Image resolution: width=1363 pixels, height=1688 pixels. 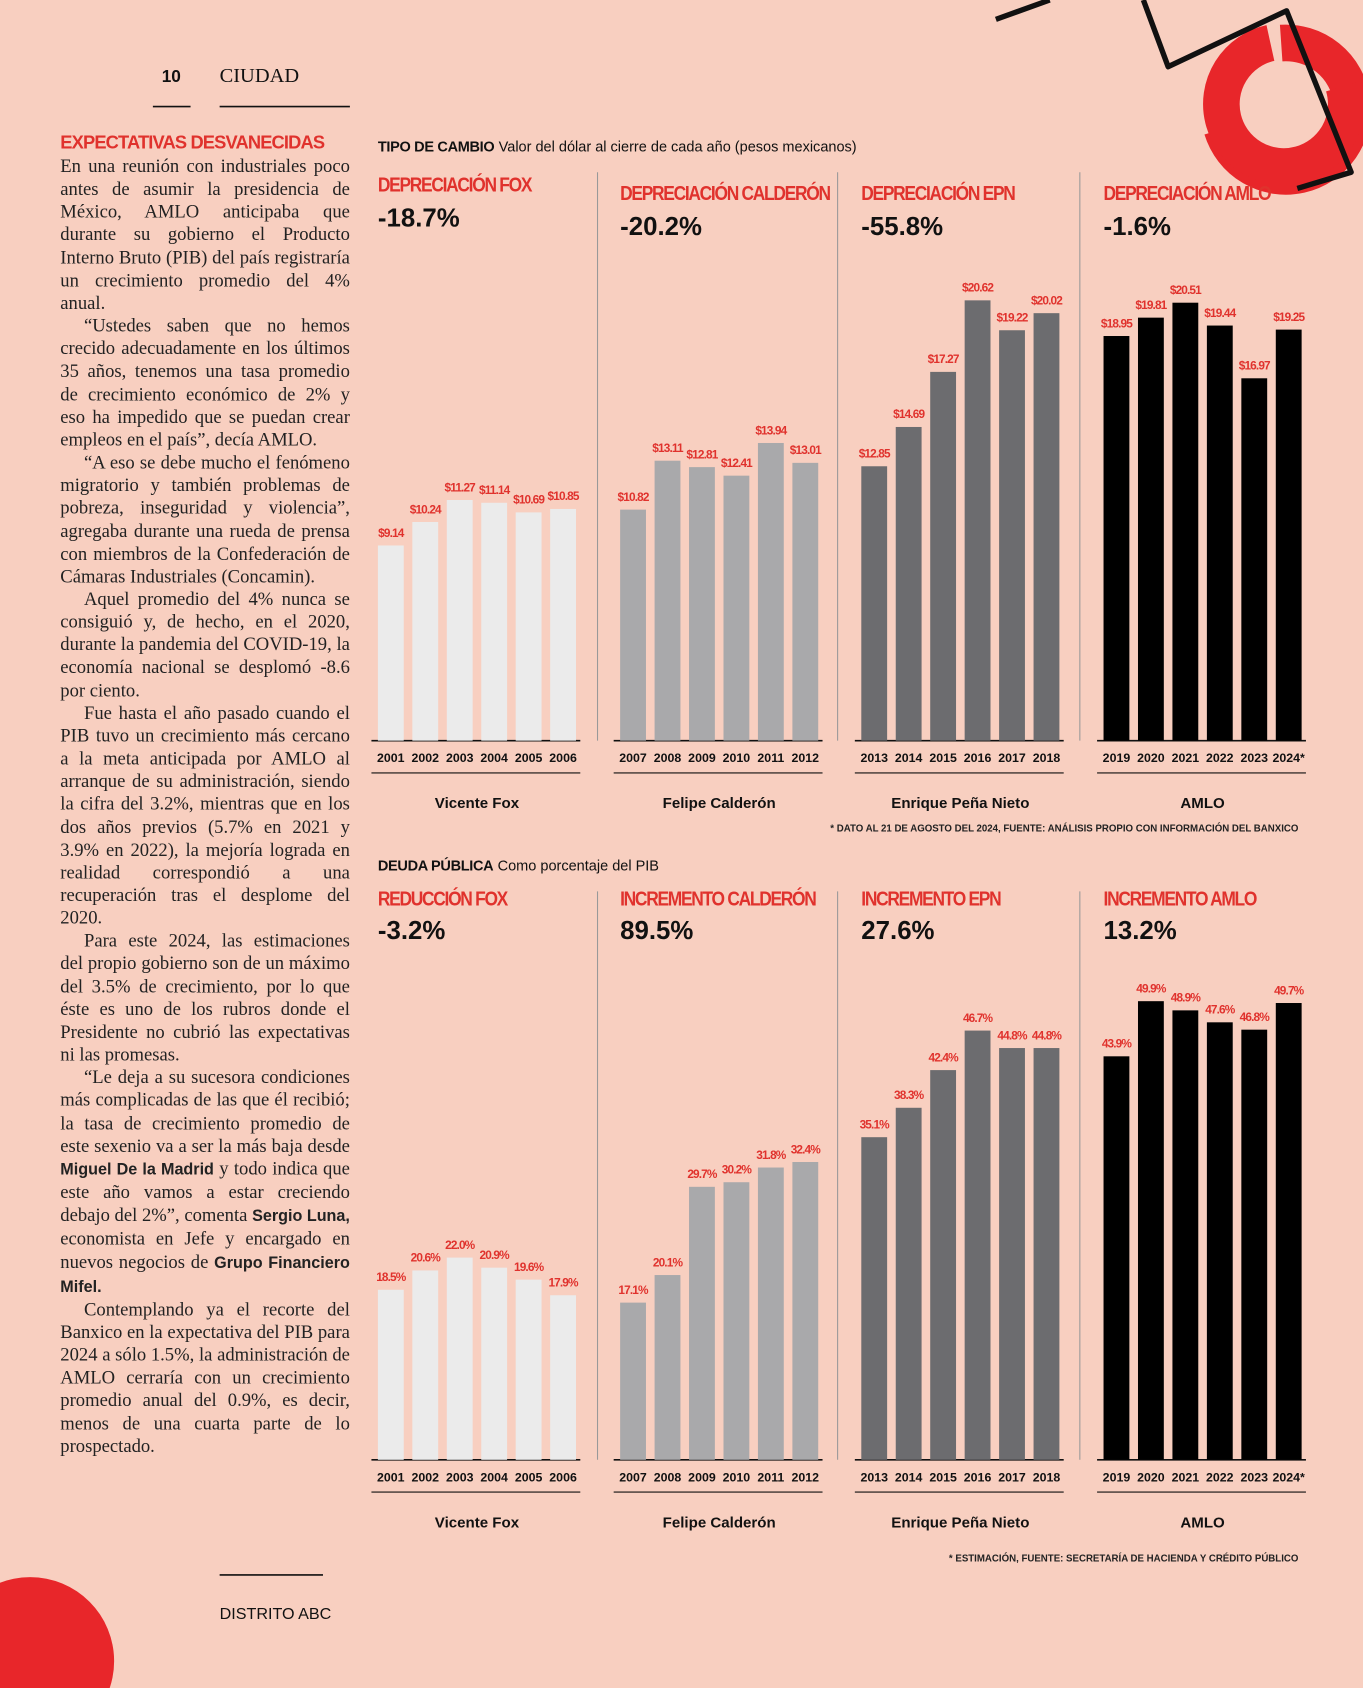 I want to click on value-label: 46.7%, so click(x=978, y=1018).